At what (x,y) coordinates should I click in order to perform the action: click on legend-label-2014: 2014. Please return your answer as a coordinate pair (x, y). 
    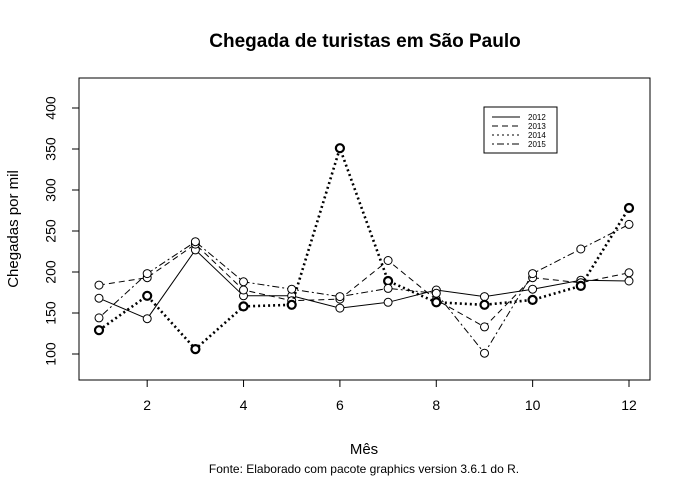
    Looking at the image, I should click on (537, 135).